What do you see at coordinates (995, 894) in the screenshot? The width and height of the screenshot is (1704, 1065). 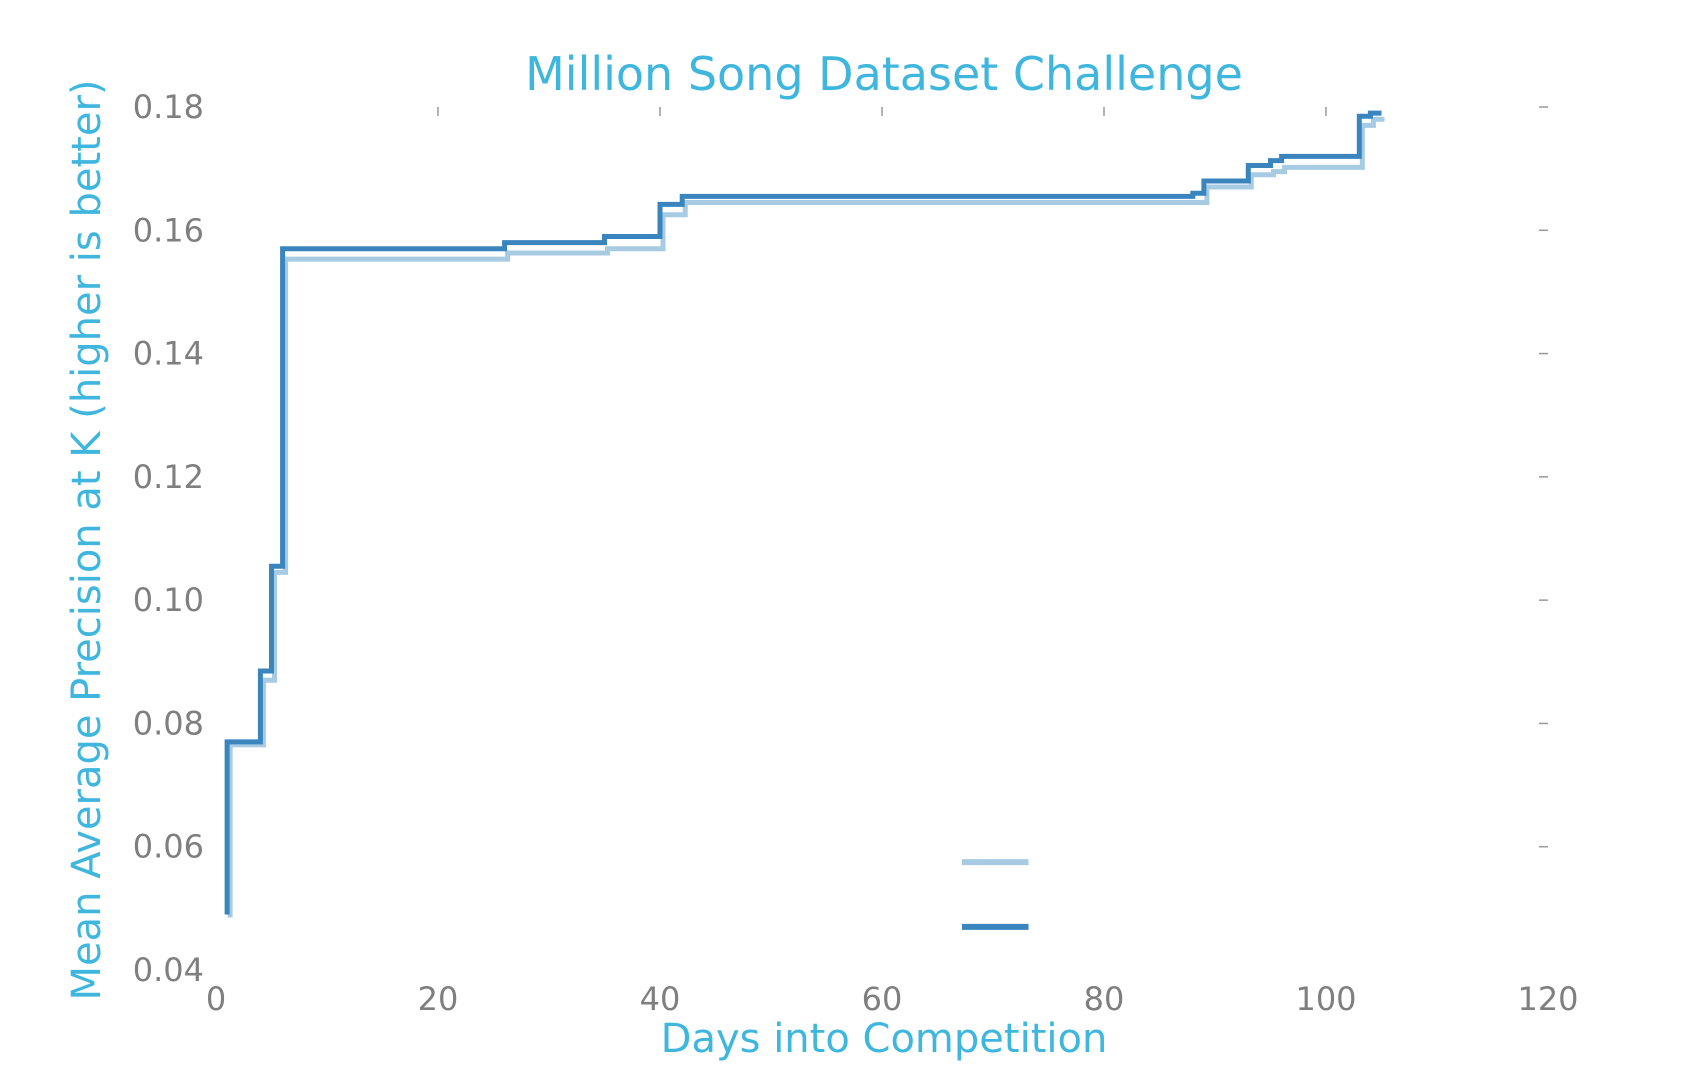 I see `legend` at bounding box center [995, 894].